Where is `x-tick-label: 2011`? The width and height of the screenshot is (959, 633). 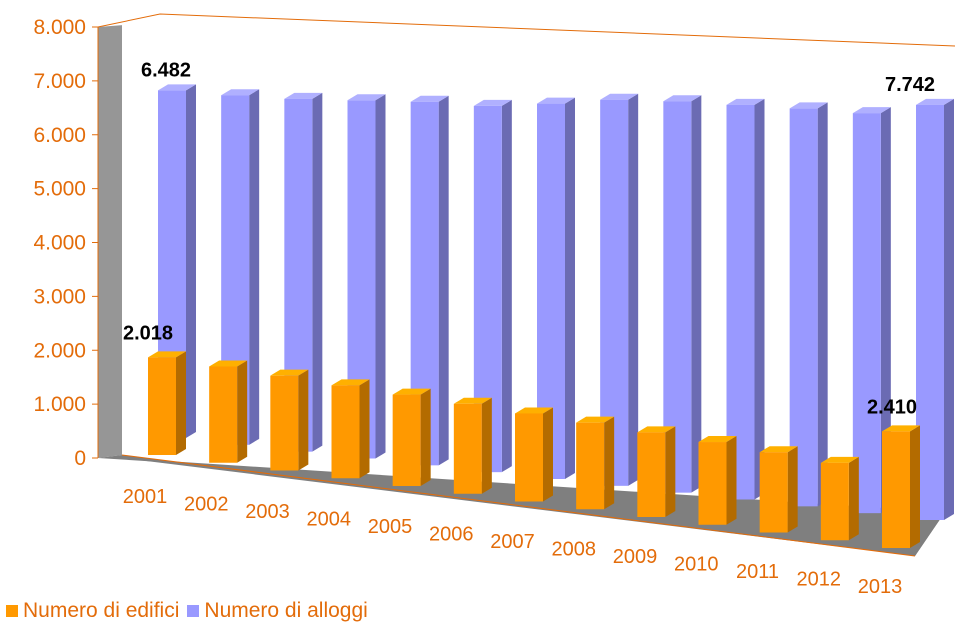
x-tick-label: 2011 is located at coordinates (757, 572).